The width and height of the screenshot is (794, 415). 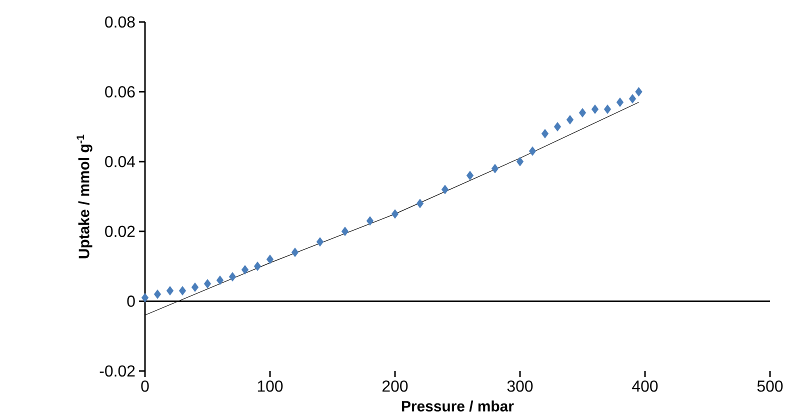 What do you see at coordinates (131, 301) in the screenshot?
I see `y-tick-label: 0` at bounding box center [131, 301].